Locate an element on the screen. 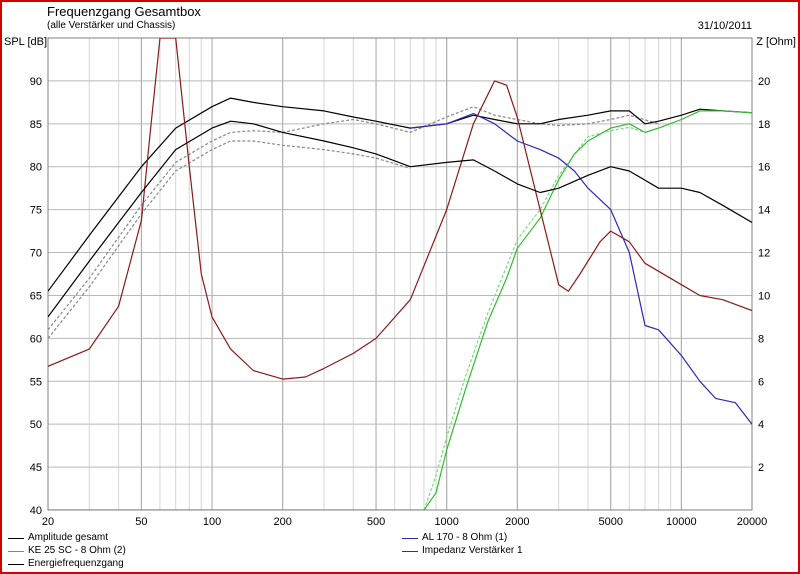 The height and width of the screenshot is (574, 800). x-tick-label: 1000 is located at coordinates (446, 522).